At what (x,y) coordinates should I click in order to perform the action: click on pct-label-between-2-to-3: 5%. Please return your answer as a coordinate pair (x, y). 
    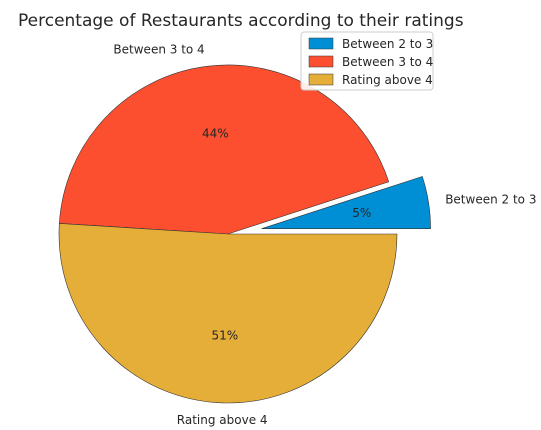
    Looking at the image, I should click on (361, 213).